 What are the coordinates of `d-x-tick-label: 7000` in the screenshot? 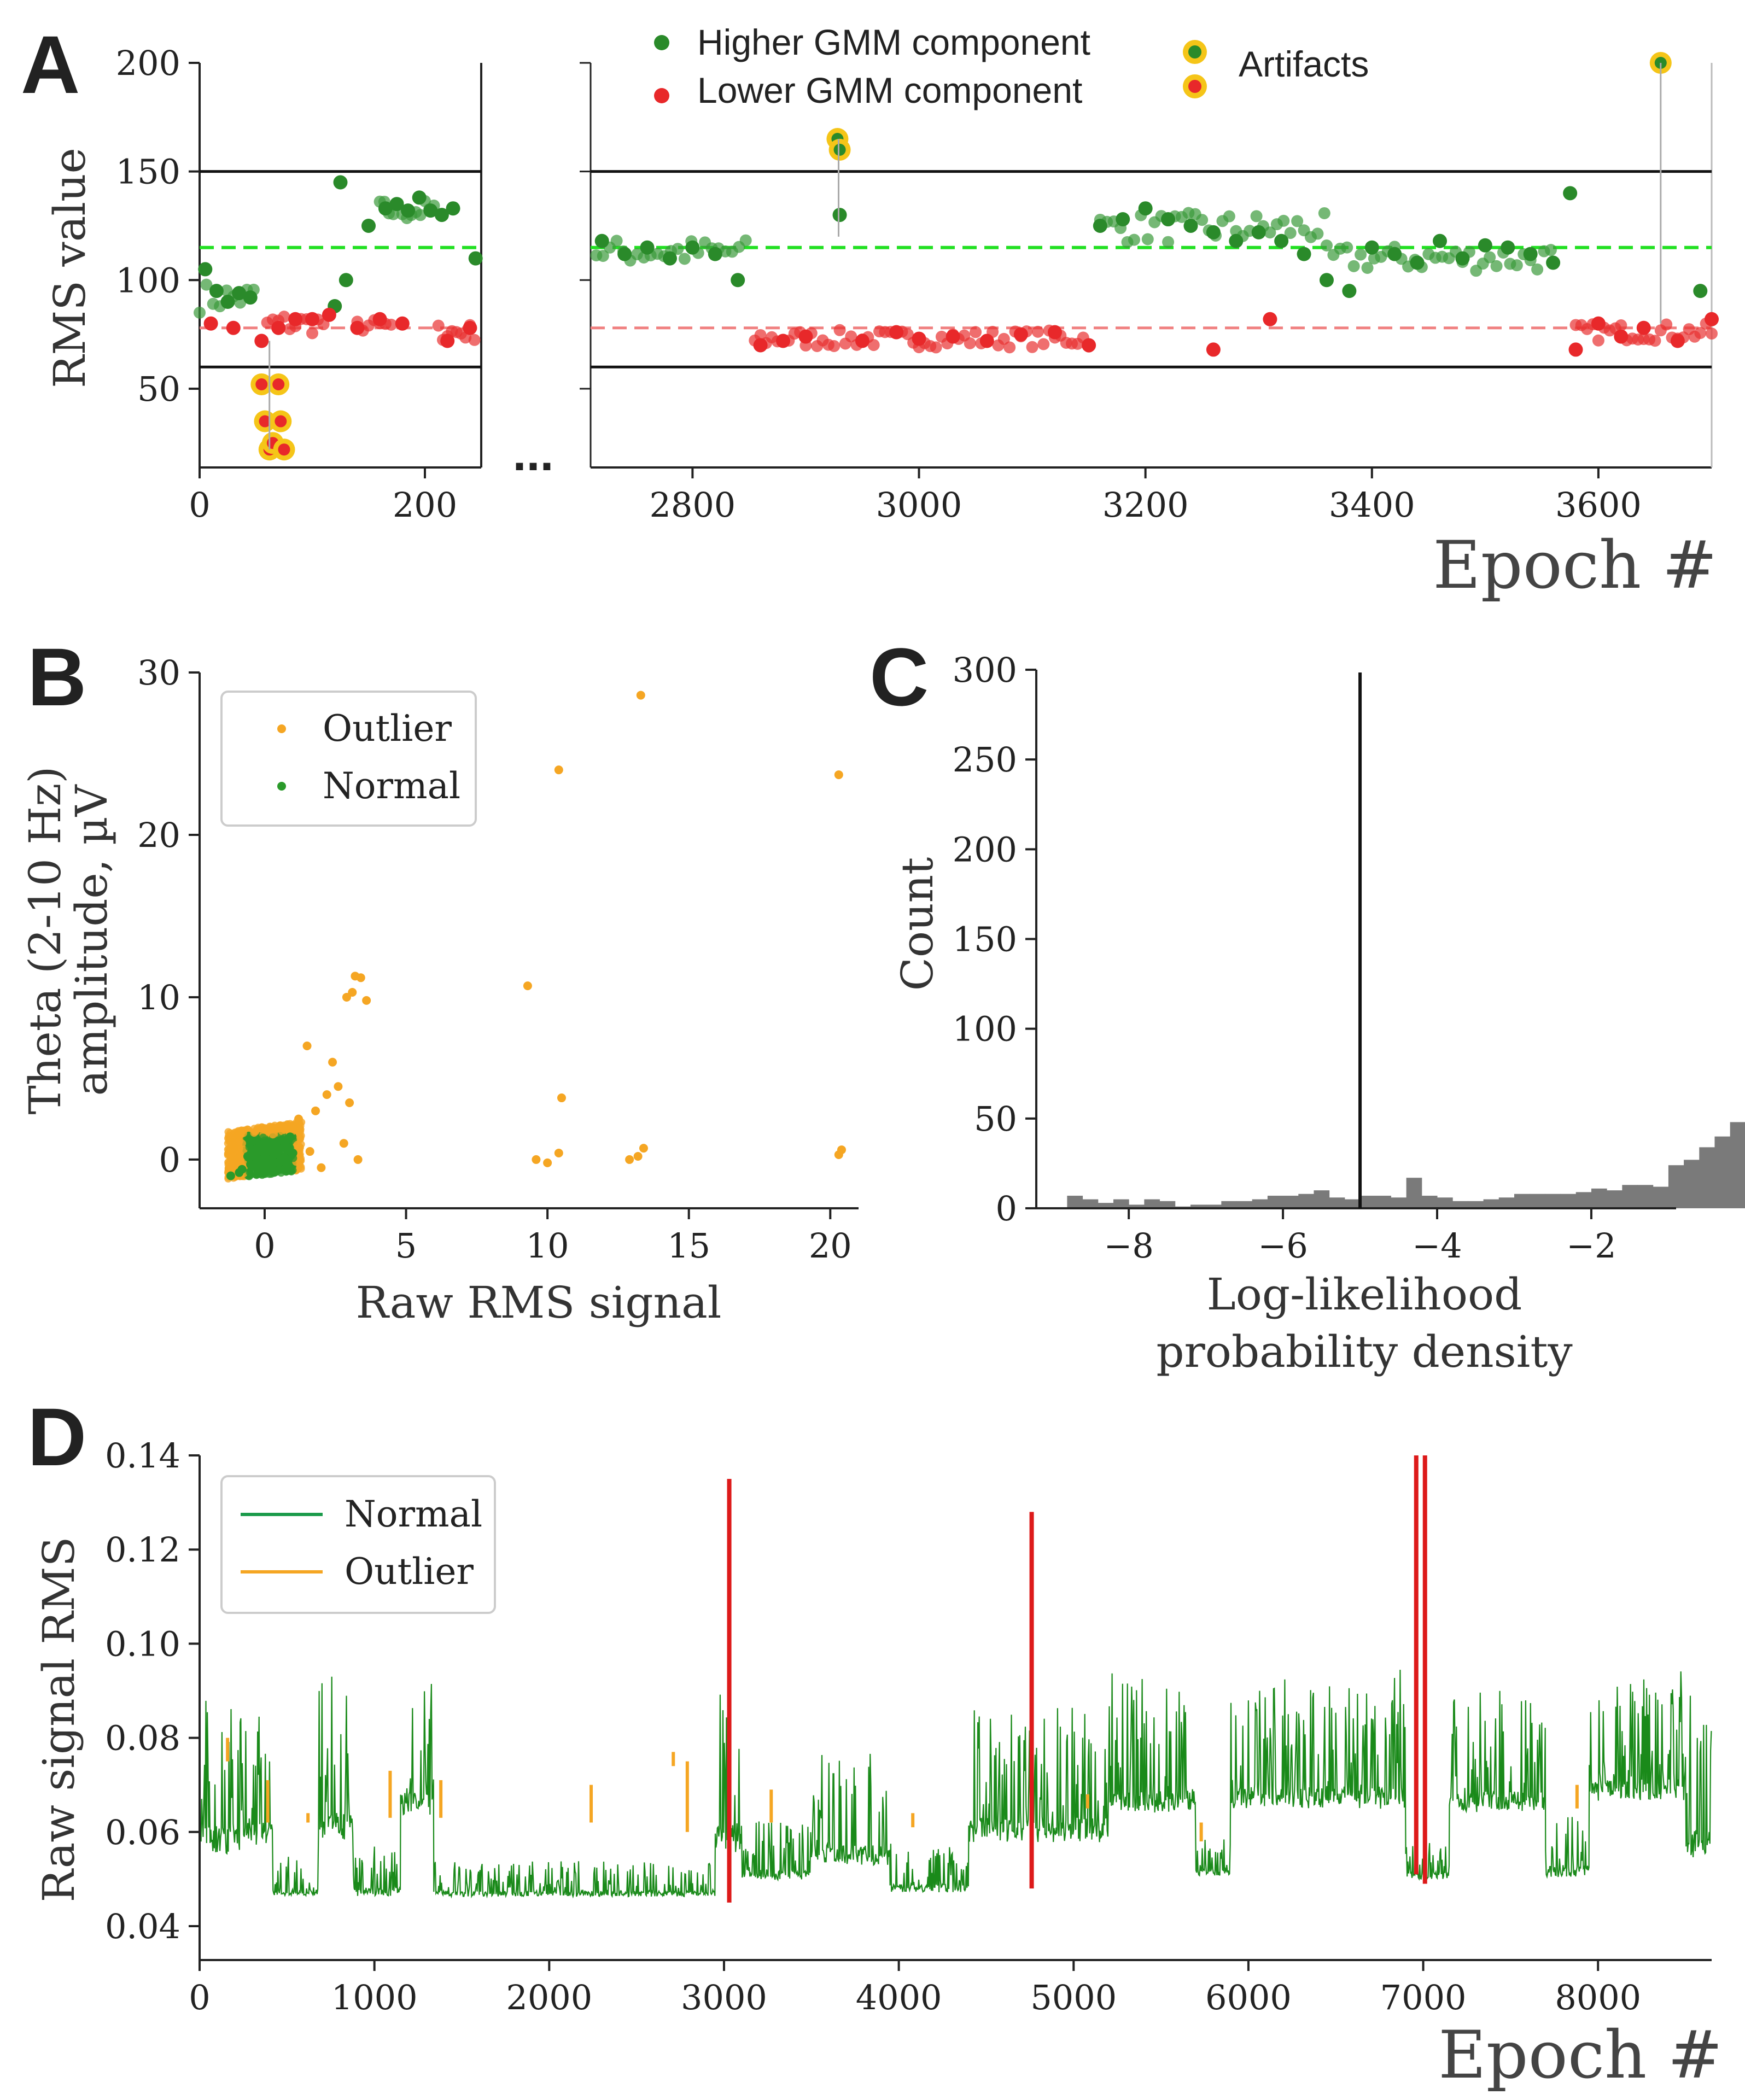 It's located at (1423, 1997).